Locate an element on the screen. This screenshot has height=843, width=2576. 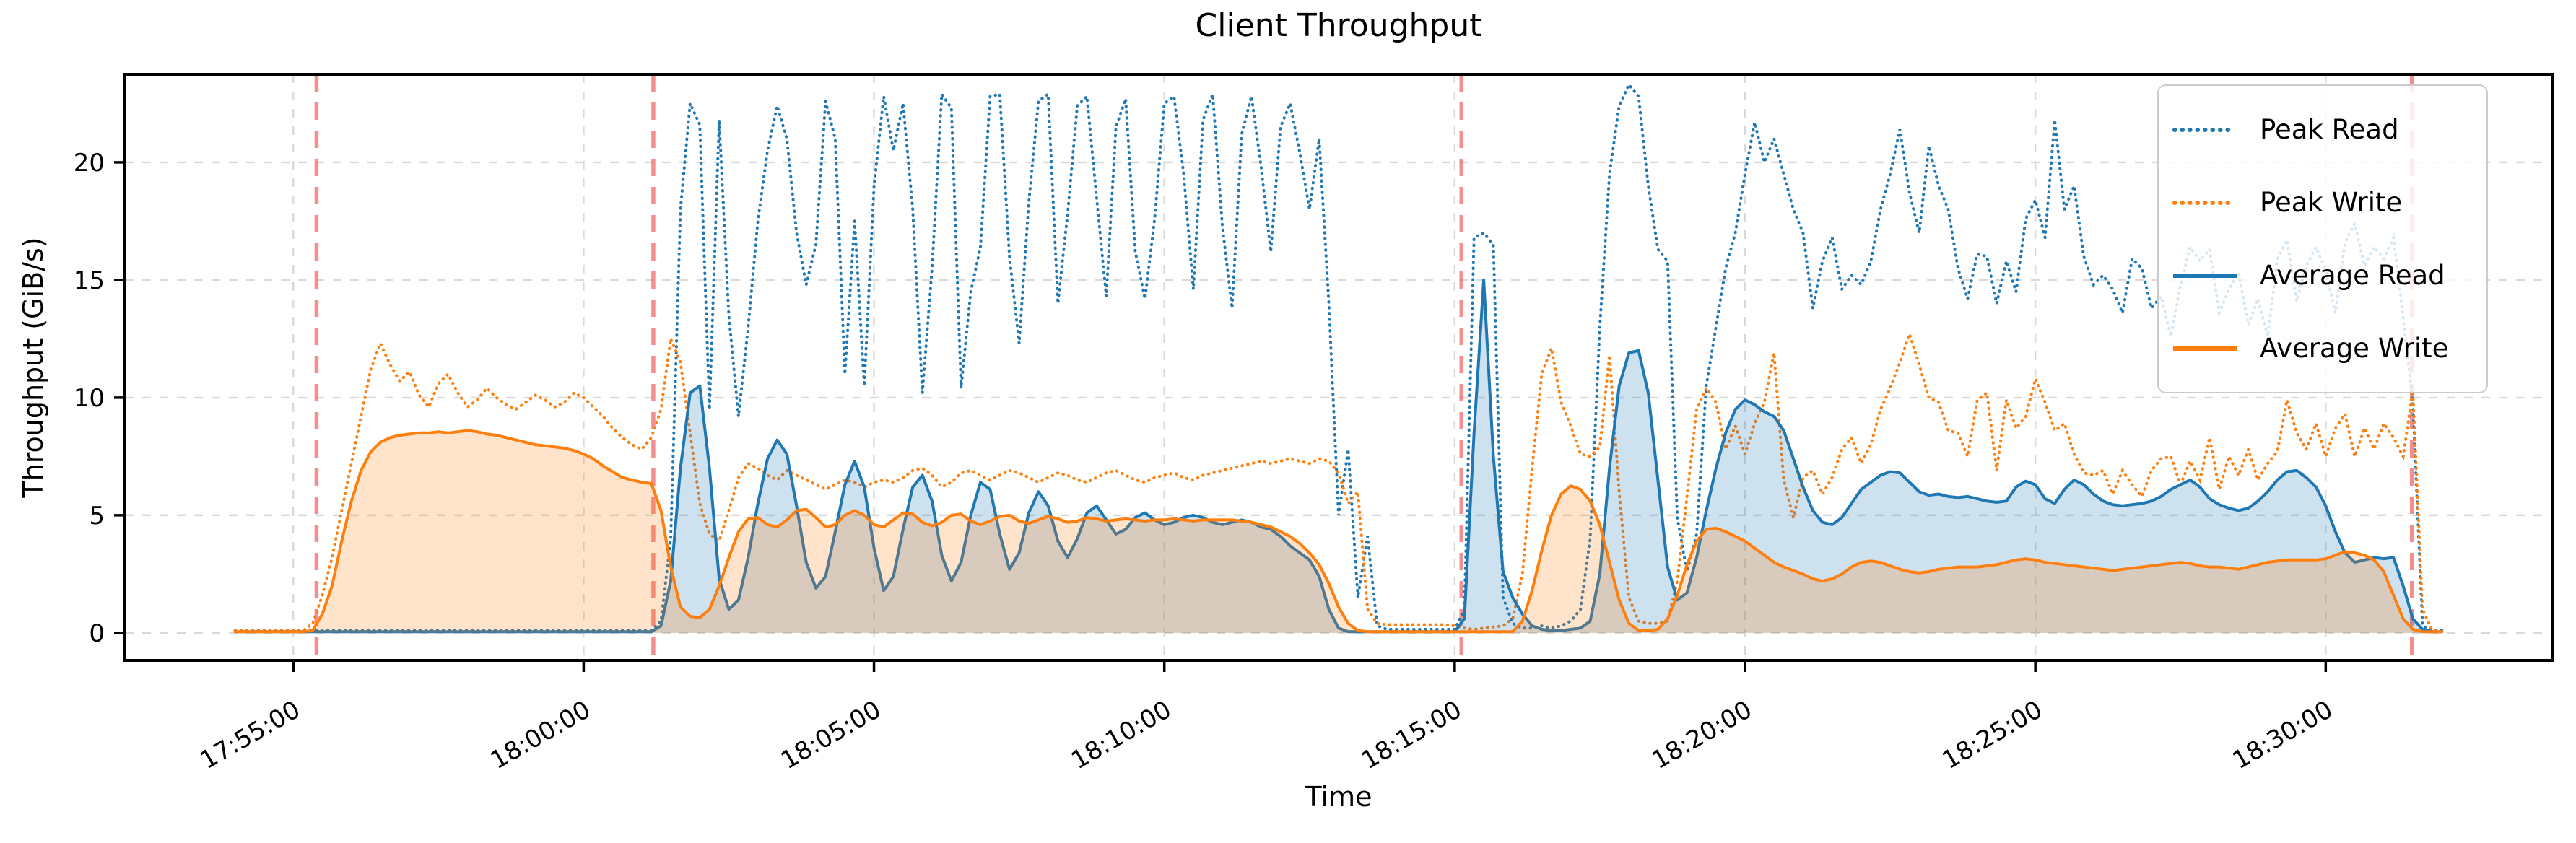
legend-label: Peak Read is located at coordinates (2329, 129).